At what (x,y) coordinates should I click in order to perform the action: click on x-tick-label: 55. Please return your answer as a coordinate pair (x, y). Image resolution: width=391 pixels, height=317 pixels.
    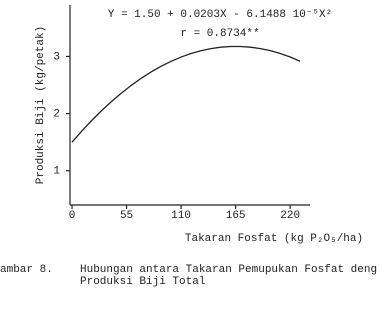
    Looking at the image, I should click on (126, 216).